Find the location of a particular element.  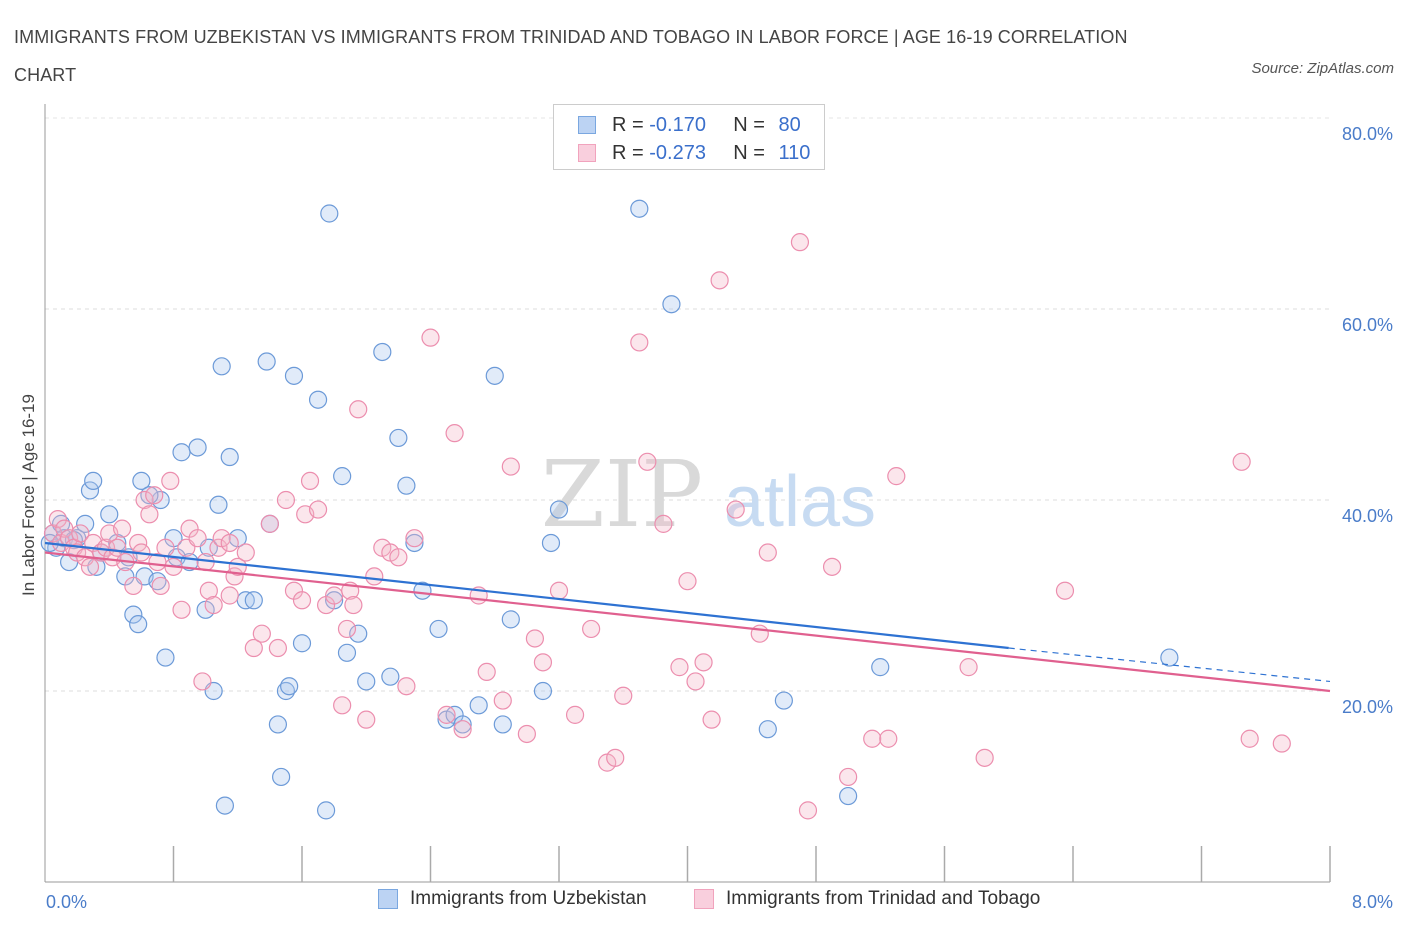

trend-line-trinidad is located at coordinates (687, 622).